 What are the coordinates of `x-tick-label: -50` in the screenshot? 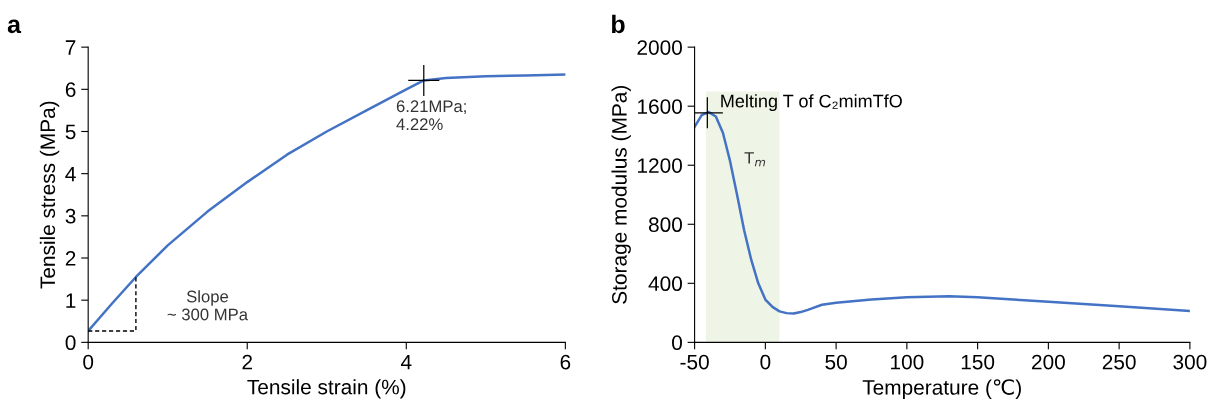 It's located at (694, 362).